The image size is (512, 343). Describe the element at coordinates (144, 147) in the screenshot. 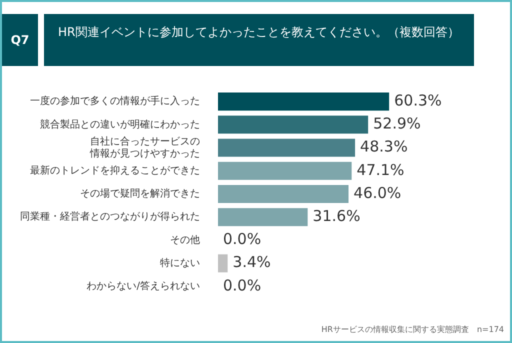

I see `y-tick-label: 自社に合ったサービスの情報が見つけやすかった` at that location.